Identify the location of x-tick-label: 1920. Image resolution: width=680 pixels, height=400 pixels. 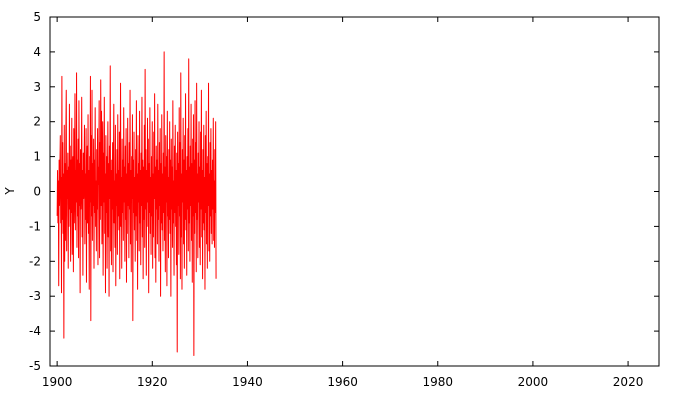
(152, 382).